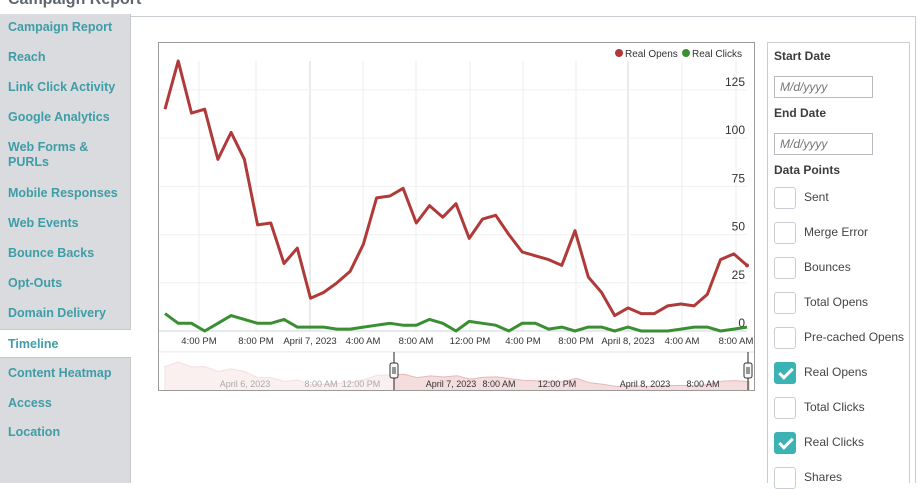 Image resolution: width=922 pixels, height=489 pixels. I want to click on y-tick-label: 75, so click(739, 178).